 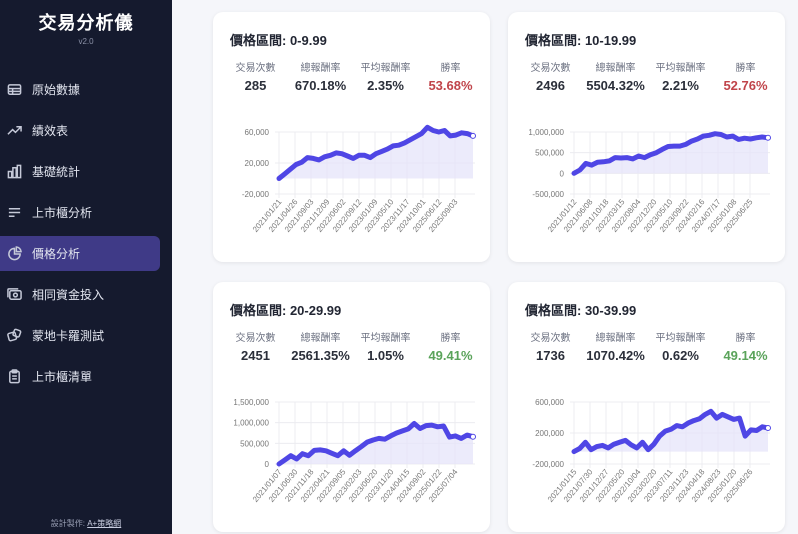 I want to click on footer-credit: 設計製作: A+策略網, so click(x=86, y=523).